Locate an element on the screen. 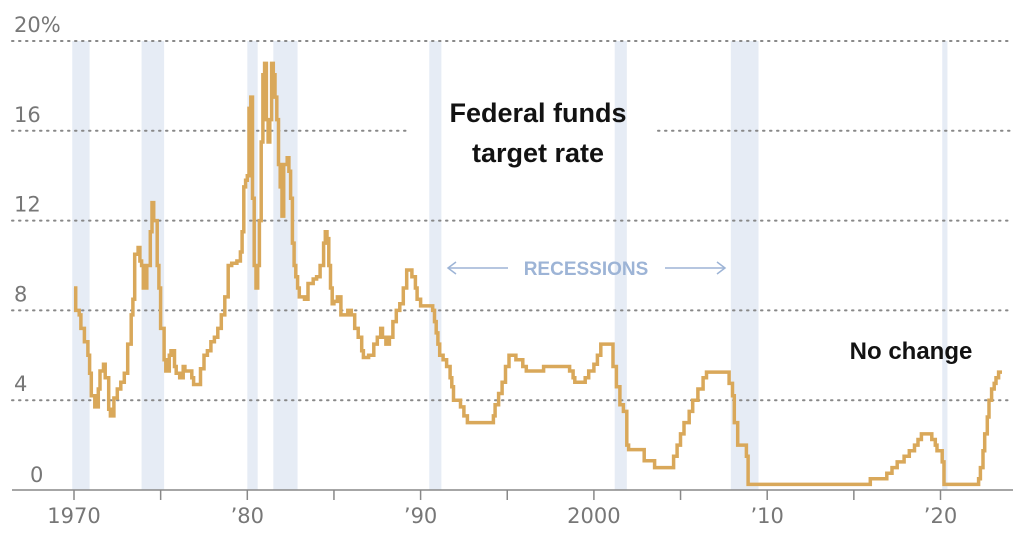 The height and width of the screenshot is (535, 1024). x-axis-ticks: 1970 ’80 ’90 2000 ’10 ’20 is located at coordinates (502, 509).